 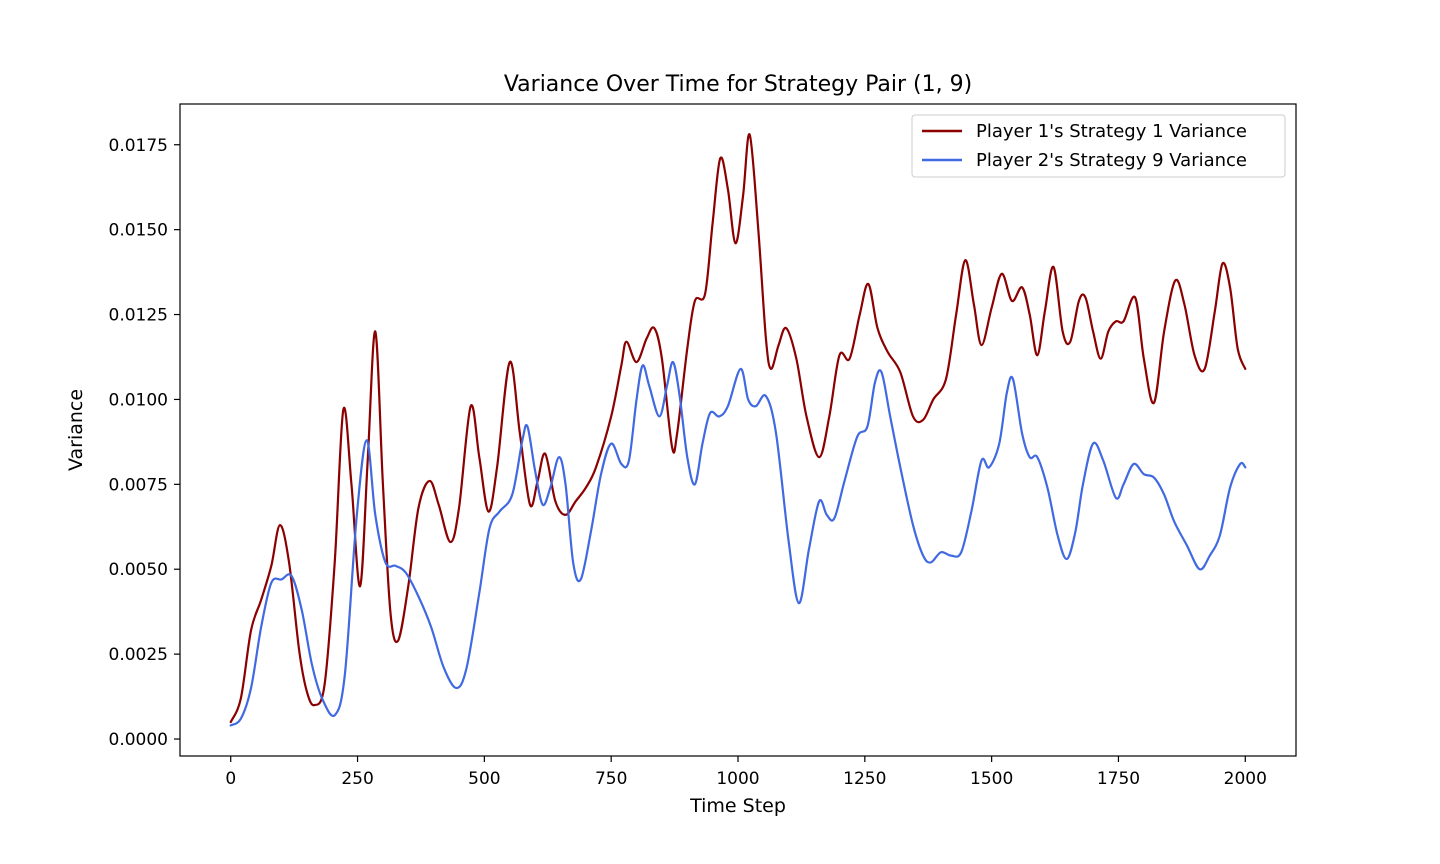 I want to click on x-tick-label: 500, so click(x=484, y=779).